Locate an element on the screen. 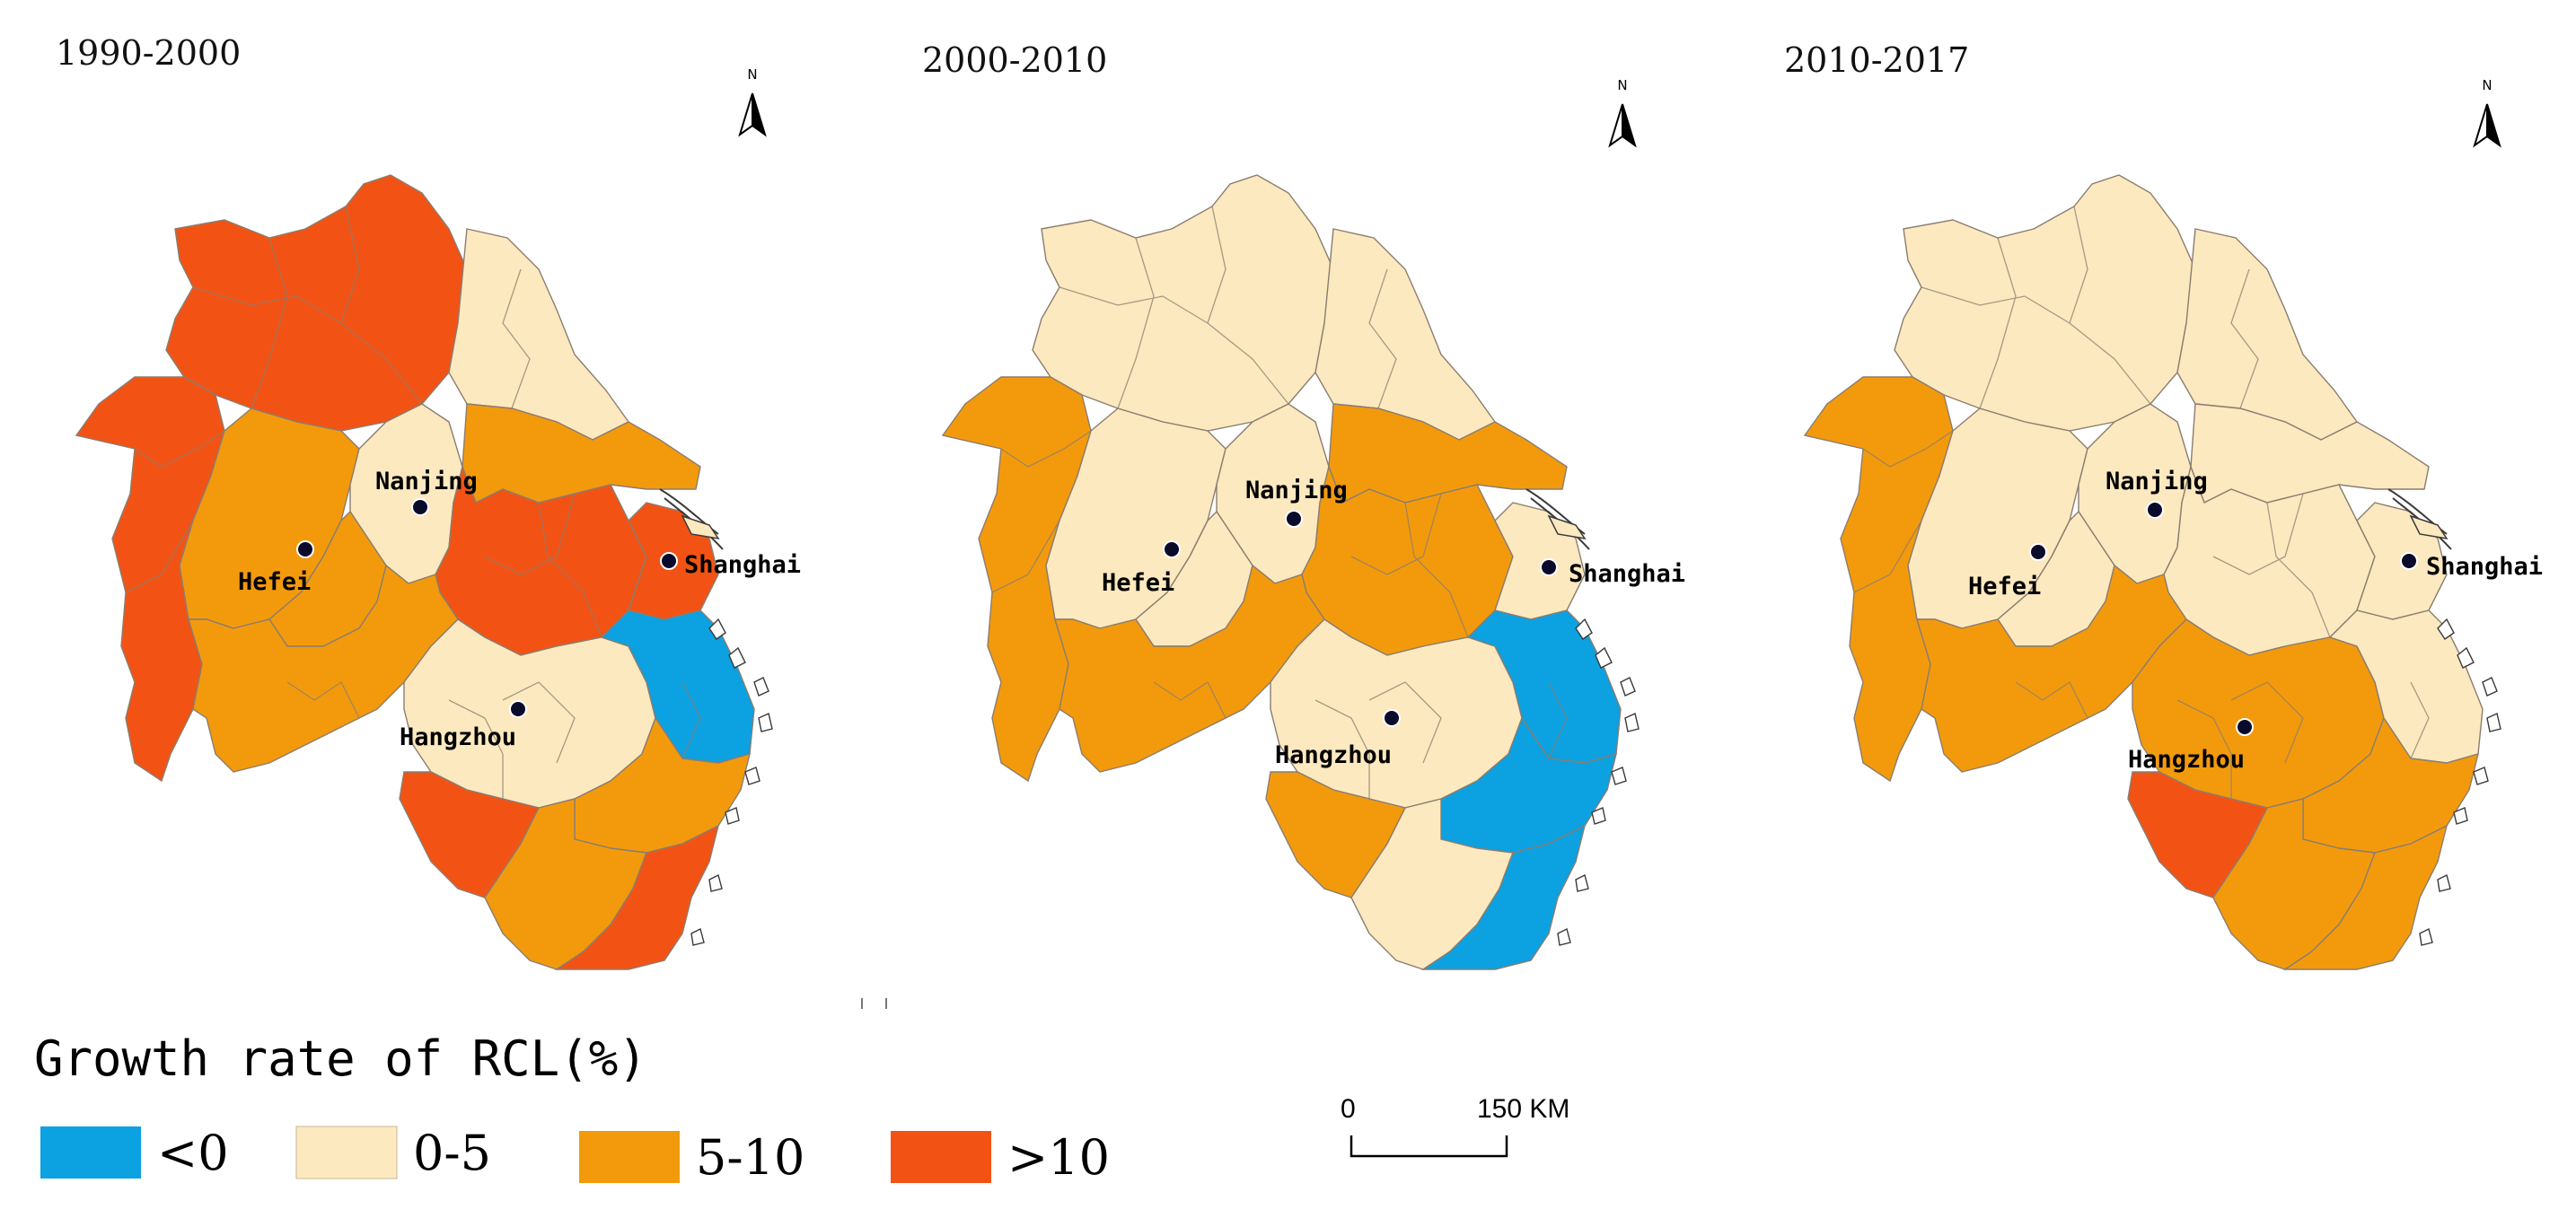 Image resolution: width=2576 pixels, height=1227 pixels. legend-swatch-gt10 is located at coordinates (941, 1157).